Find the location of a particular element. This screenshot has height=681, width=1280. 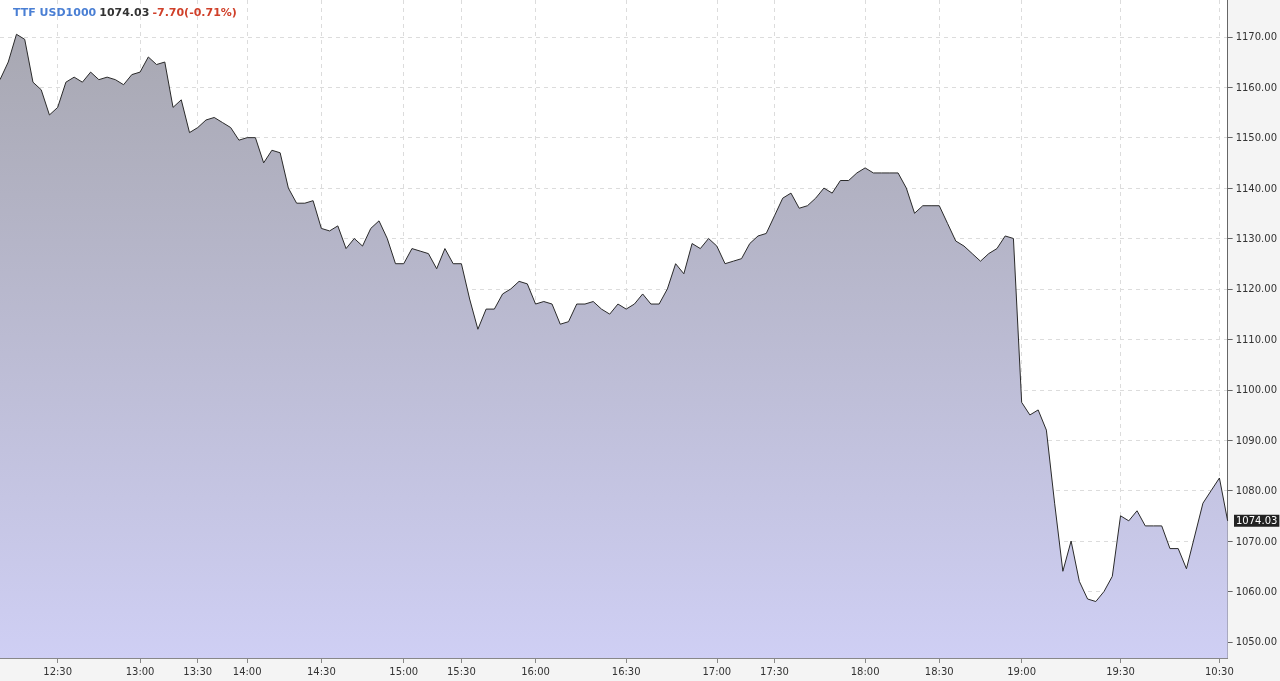

x-tick-label: 18:30 is located at coordinates (939, 671).